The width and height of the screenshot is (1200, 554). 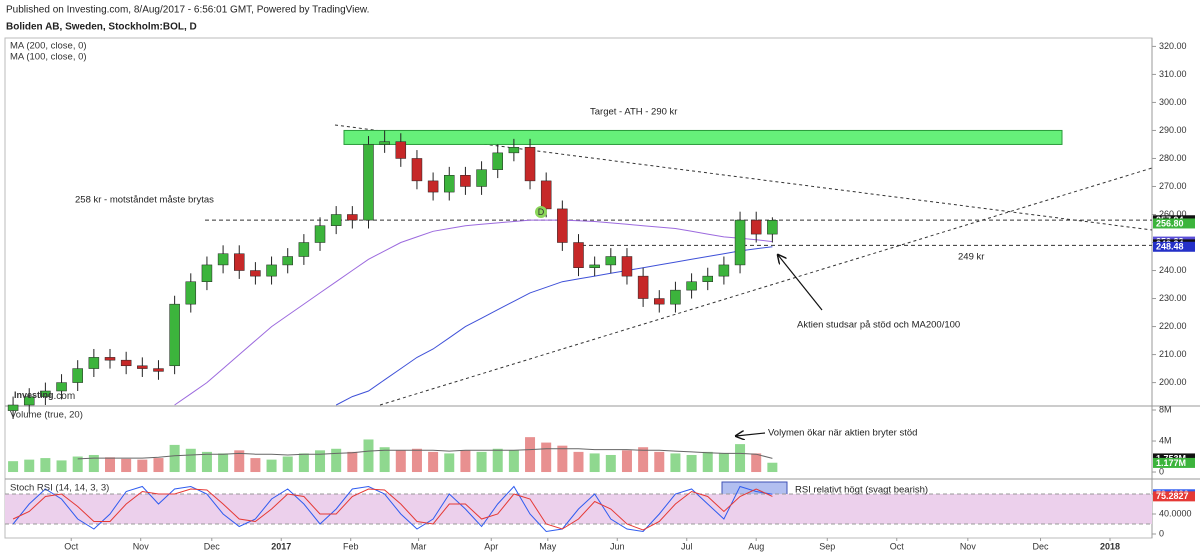 What do you see at coordinates (1171, 463) in the screenshot?
I see `price-label: 1.177M` at bounding box center [1171, 463].